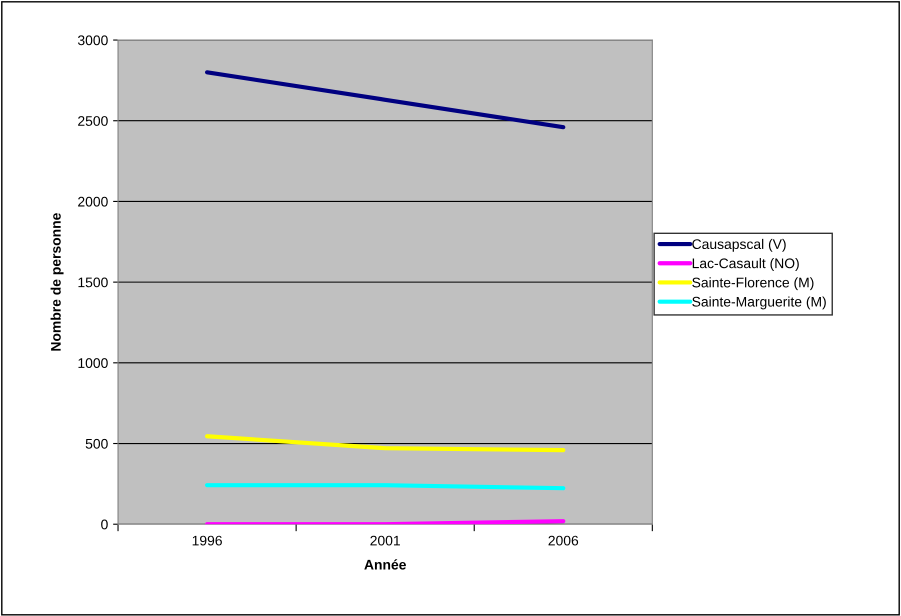  Describe the element at coordinates (57, 282) in the screenshot. I see `y-axis-title: Nombre de personne` at that location.